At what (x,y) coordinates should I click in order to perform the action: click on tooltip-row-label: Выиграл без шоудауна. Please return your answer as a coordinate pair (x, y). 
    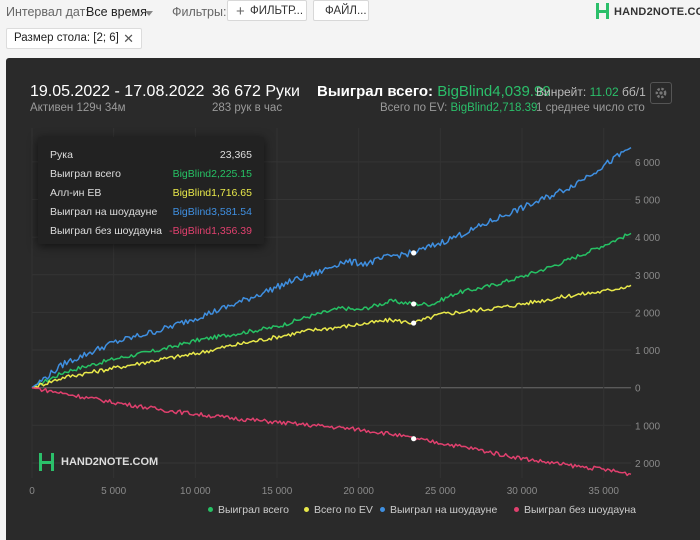
    Looking at the image, I should click on (106, 231).